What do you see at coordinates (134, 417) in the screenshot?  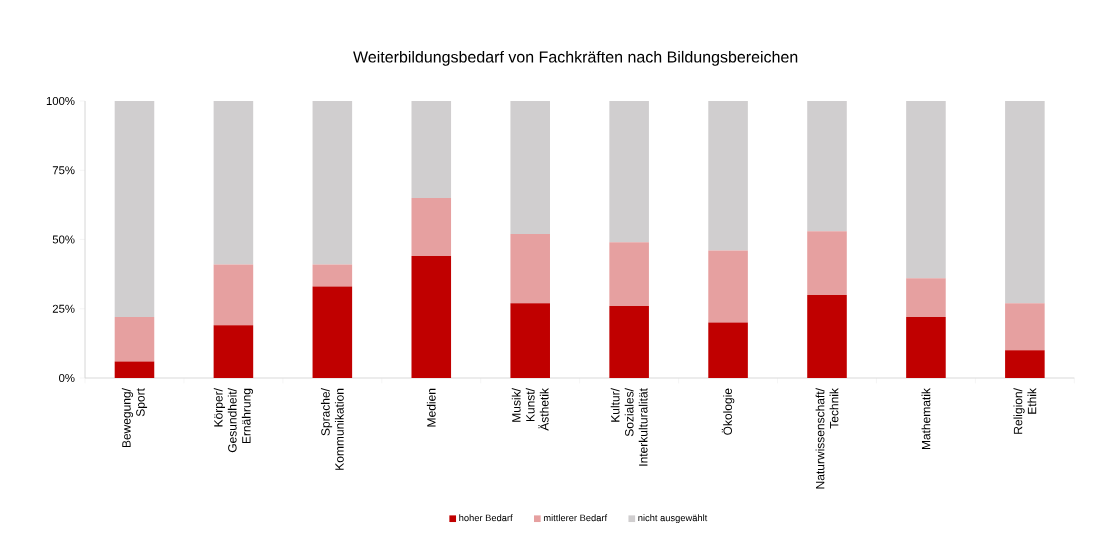 I see `x-tick-label: Bewegung/ Sport` at bounding box center [134, 417].